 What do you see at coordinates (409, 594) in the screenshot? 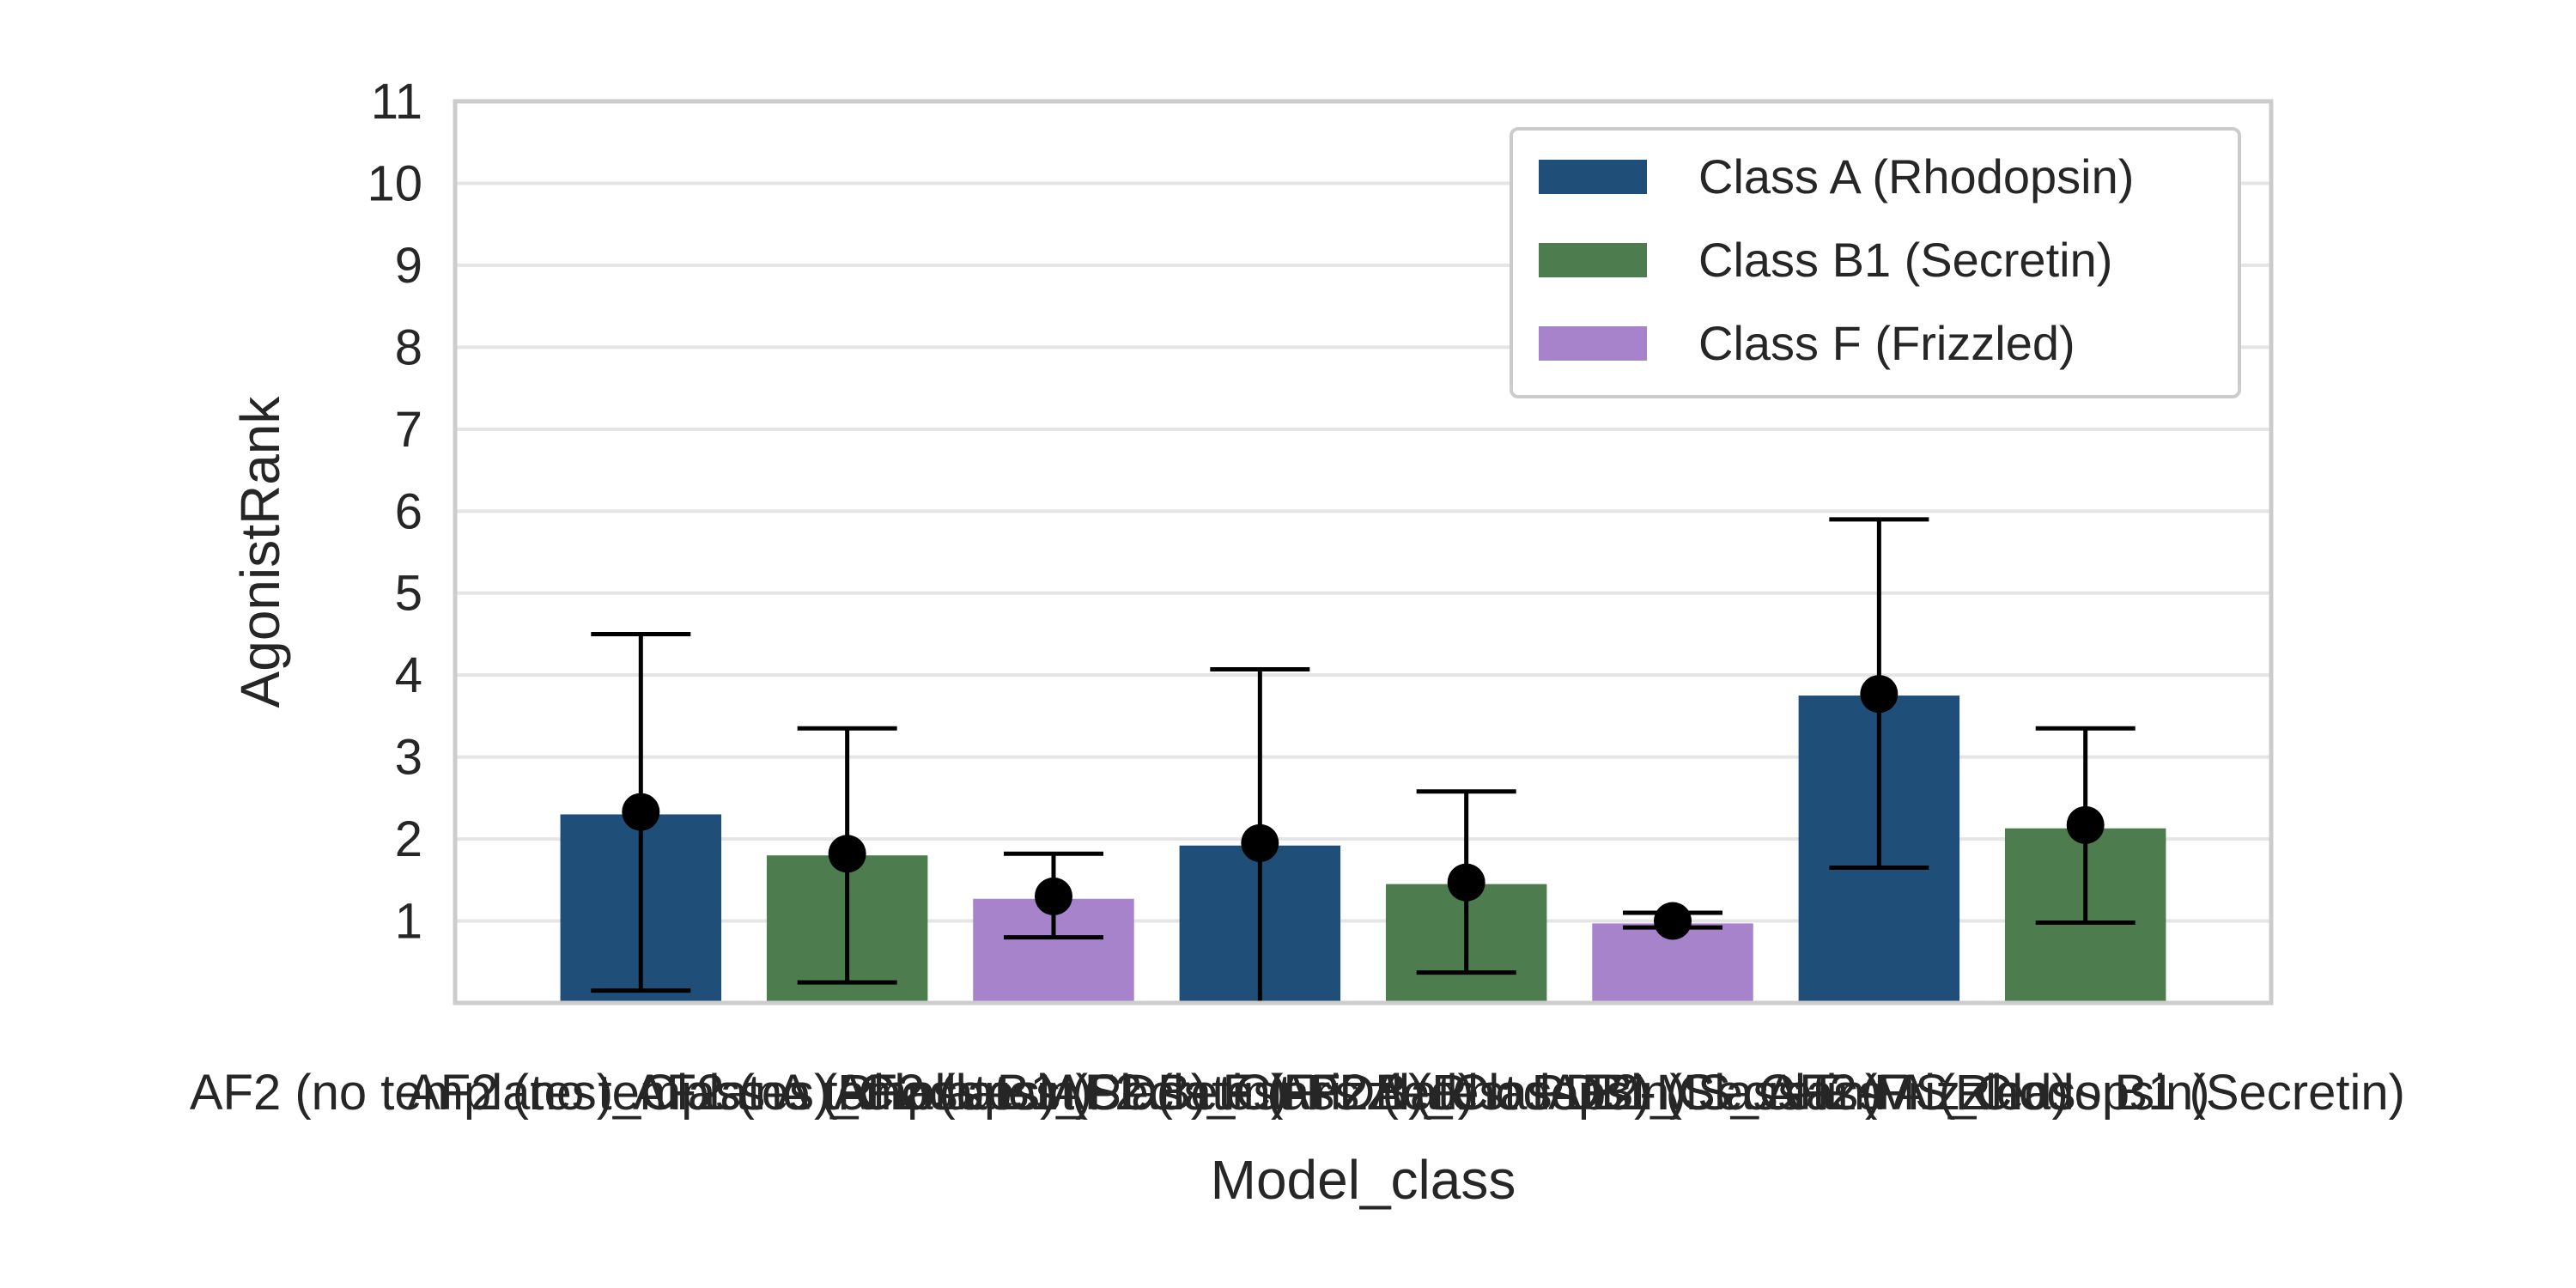
I see `y-tick-label: 5` at bounding box center [409, 594].